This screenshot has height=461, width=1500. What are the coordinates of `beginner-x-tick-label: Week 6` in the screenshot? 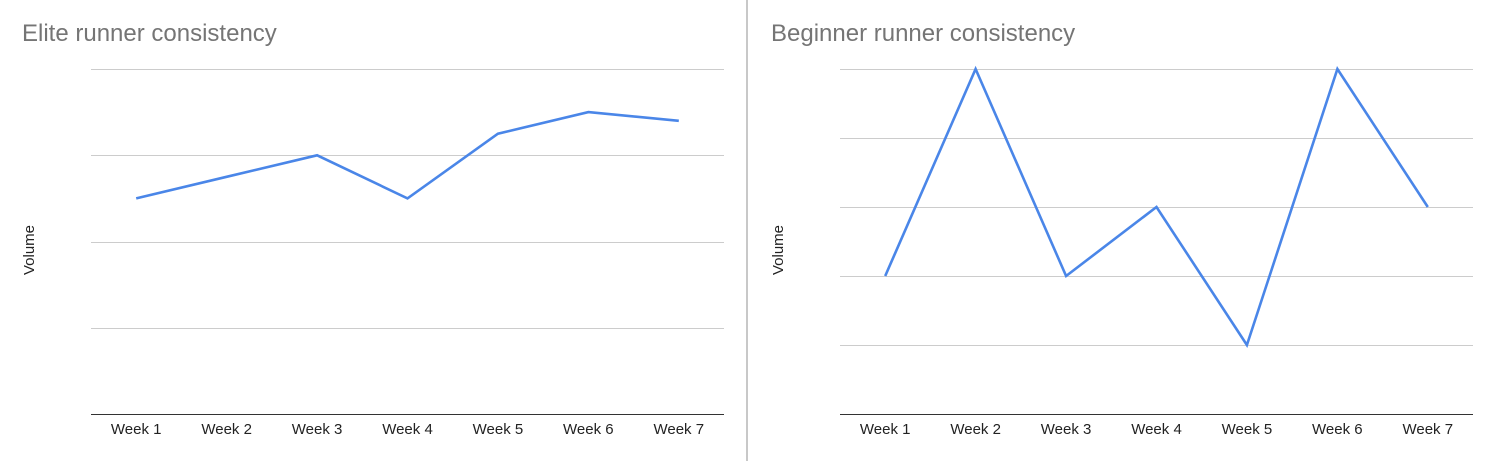 It's located at (1337, 429).